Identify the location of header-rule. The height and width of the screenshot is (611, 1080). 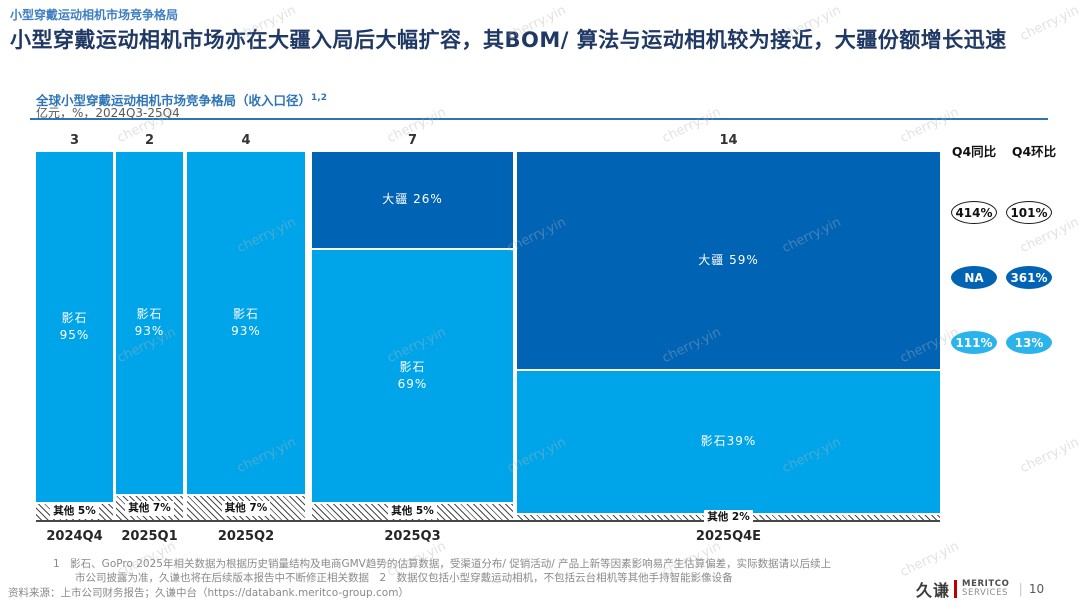
(539, 119).